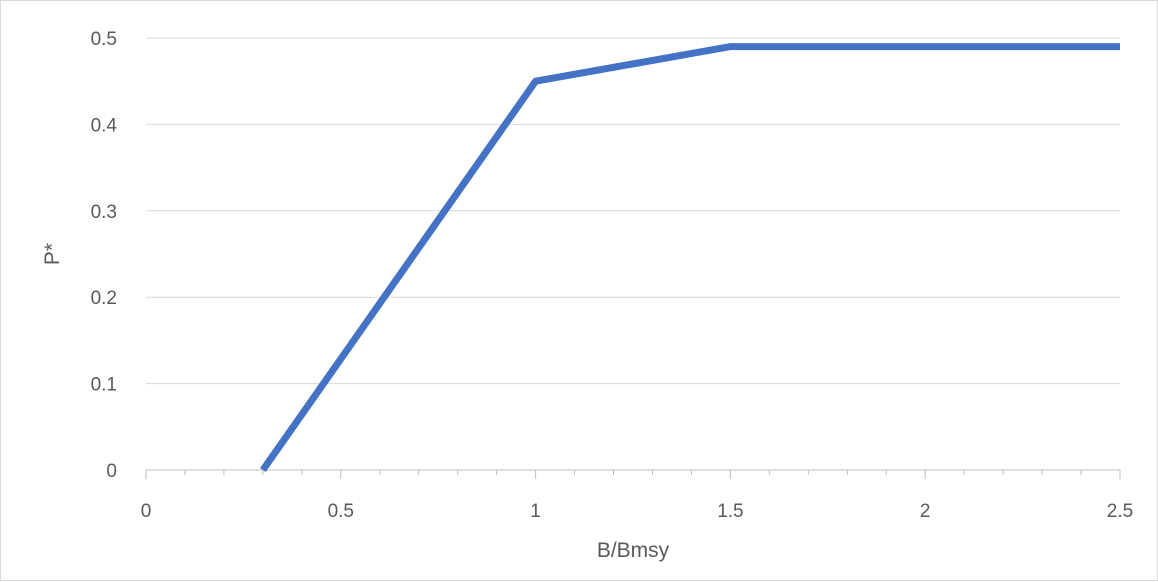  Describe the element at coordinates (104, 212) in the screenshot. I see `y-tick-label: 0.3` at that location.